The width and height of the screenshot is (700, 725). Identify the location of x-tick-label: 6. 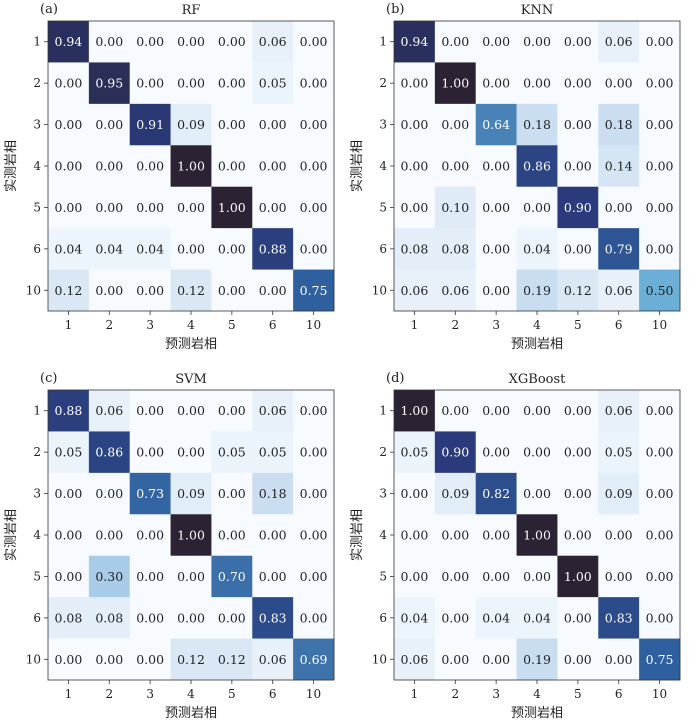
(619, 325).